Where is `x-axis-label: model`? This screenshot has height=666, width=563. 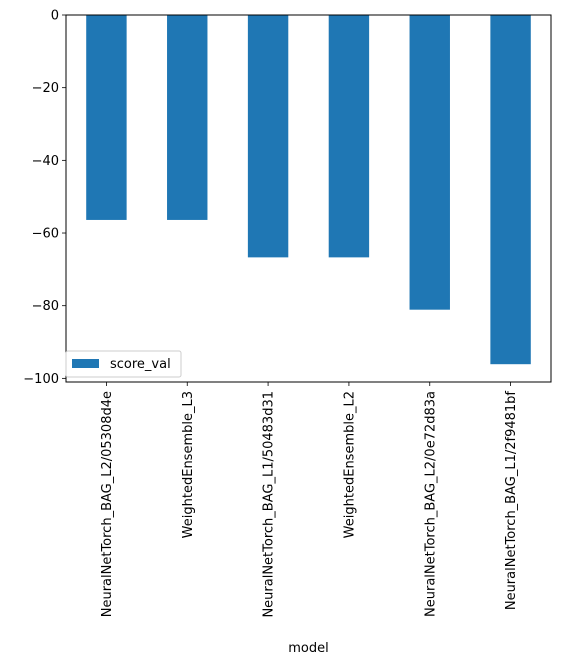 x-axis-label: model is located at coordinates (308, 648).